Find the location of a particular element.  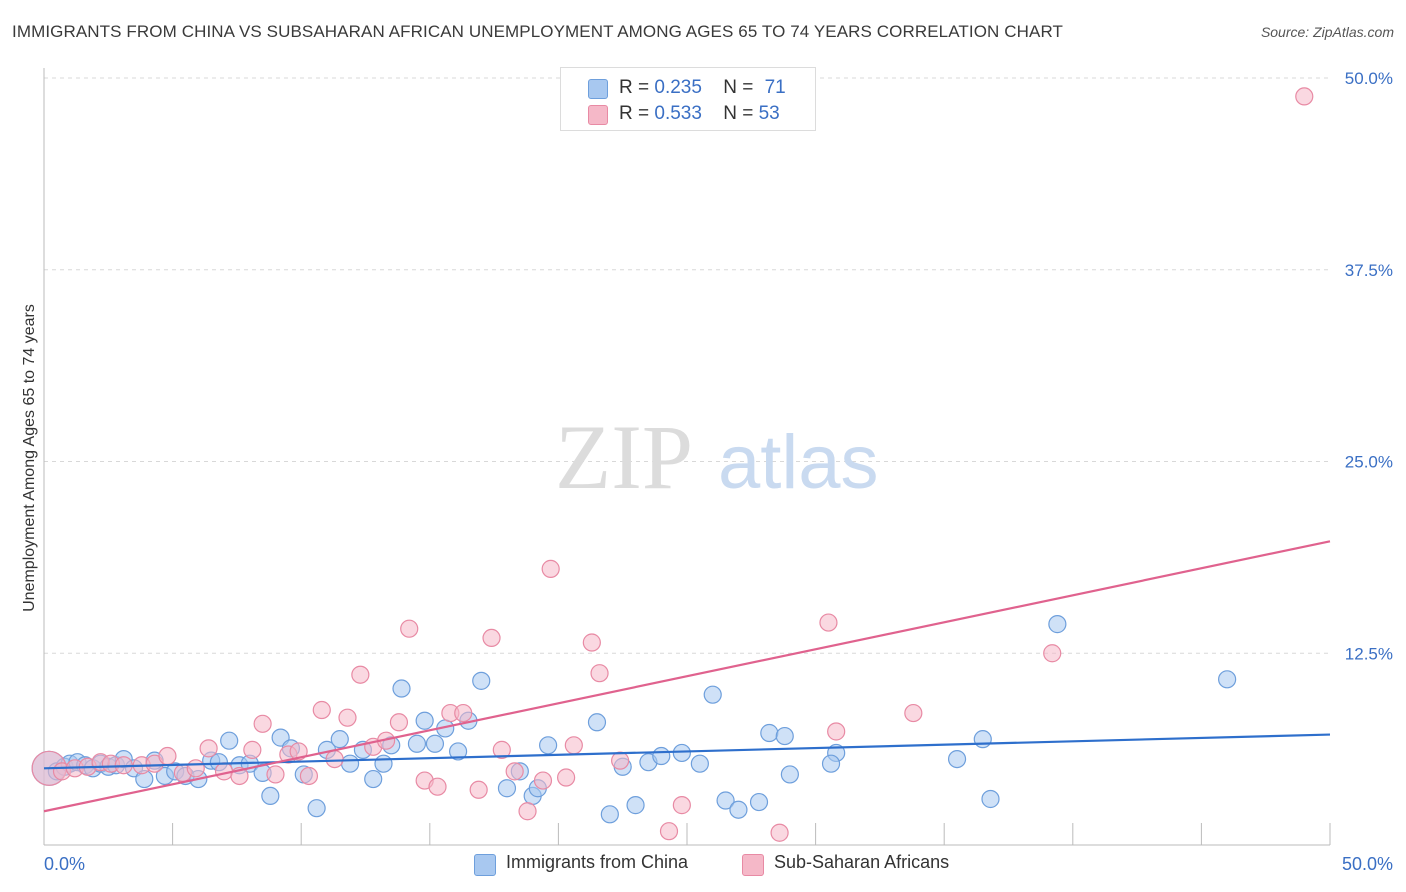

y-tick-label: 50.0% is located at coordinates (1369, 78).